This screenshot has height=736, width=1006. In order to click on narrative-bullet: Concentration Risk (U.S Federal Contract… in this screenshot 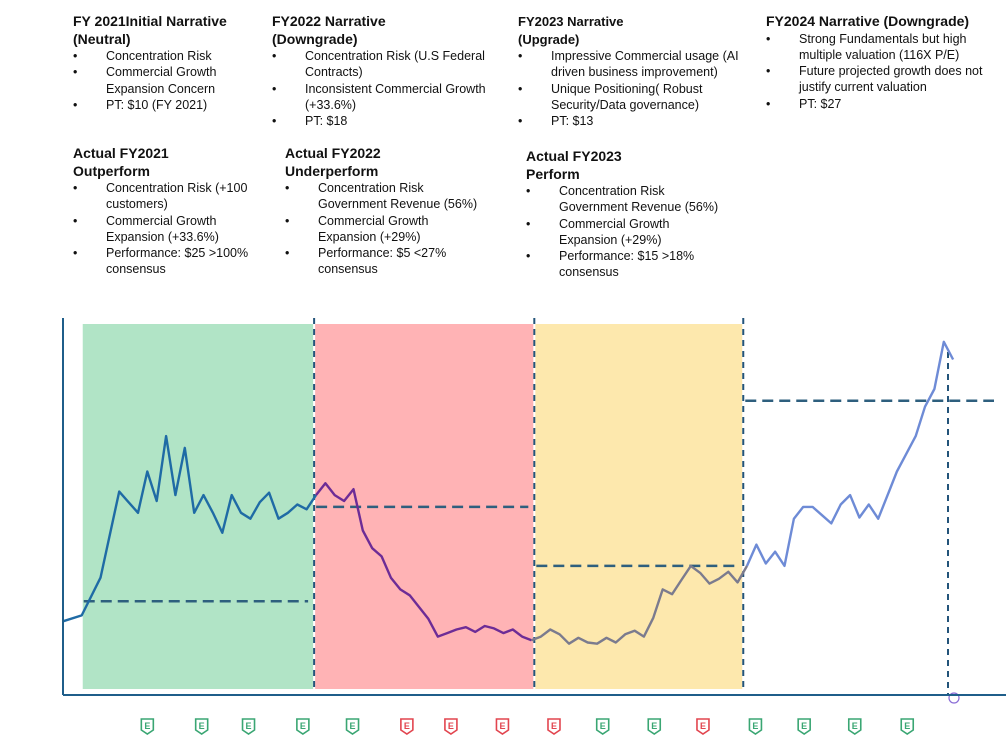, I will do `click(390, 64)`.